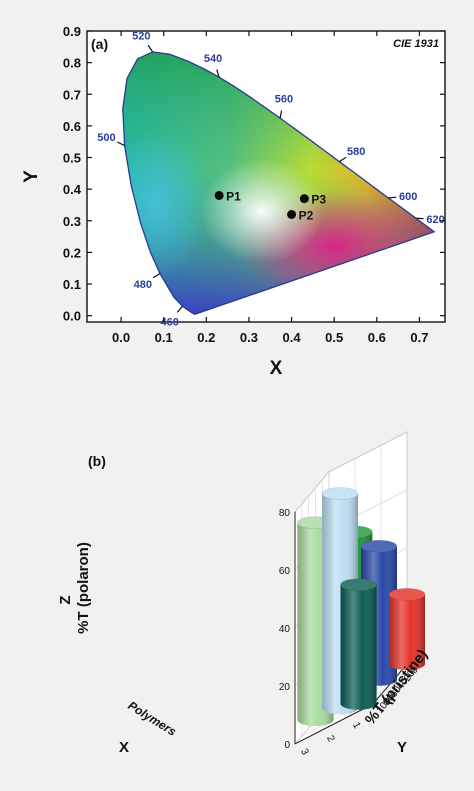  What do you see at coordinates (402, 747) in the screenshot?
I see `y-axis-title-3d: Y` at bounding box center [402, 747].